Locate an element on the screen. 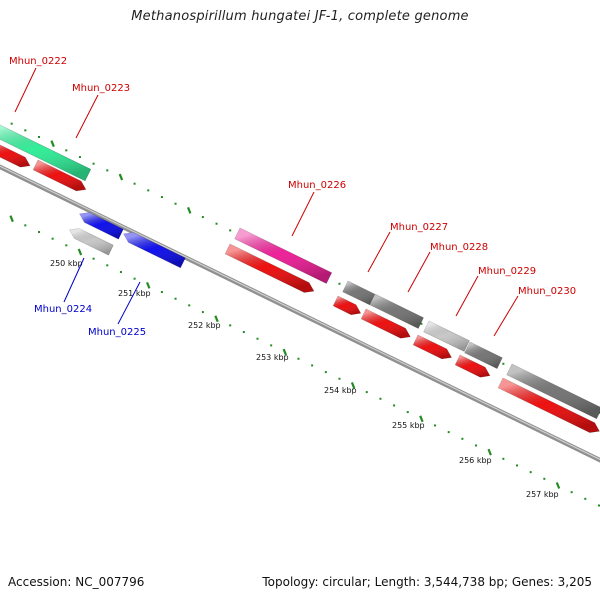 Image resolution: width=600 pixels, height=600 pixels. gene-bar-mhun-0225a-shade is located at coordinates (101, 226).